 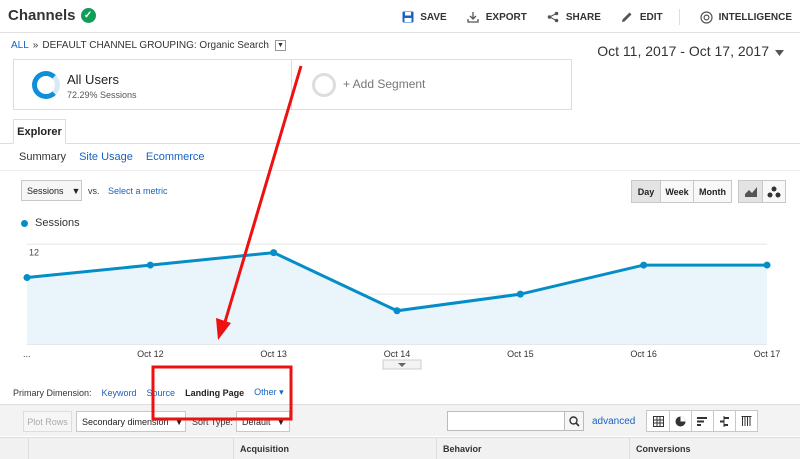 What do you see at coordinates (20, 45) in the screenshot?
I see `breadcrumb-all-link: ALL` at bounding box center [20, 45].